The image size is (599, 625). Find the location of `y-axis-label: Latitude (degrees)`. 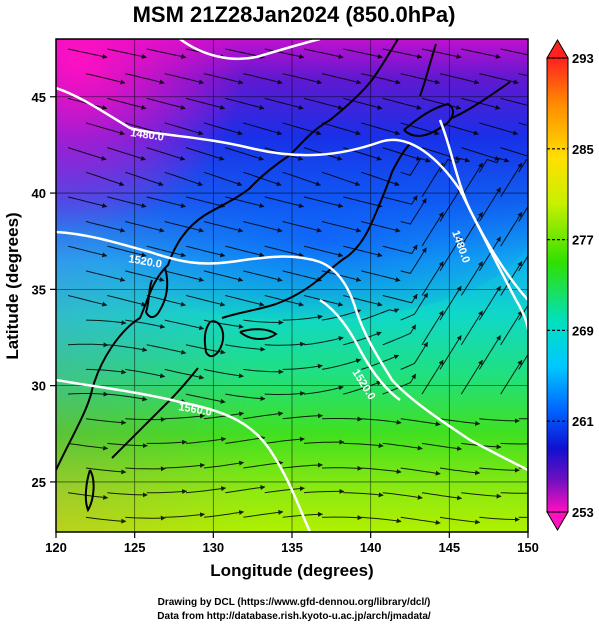

y-axis-label: Latitude (degrees) is located at coordinates (12, 285).